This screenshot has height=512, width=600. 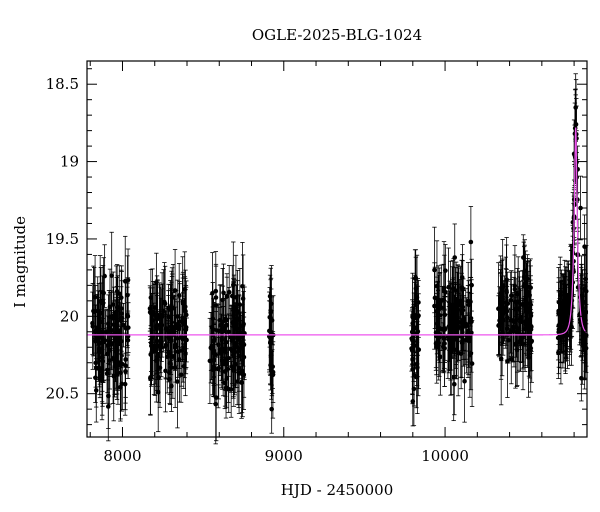 I want to click on y-tick-label: 20.5, so click(x=62, y=394).